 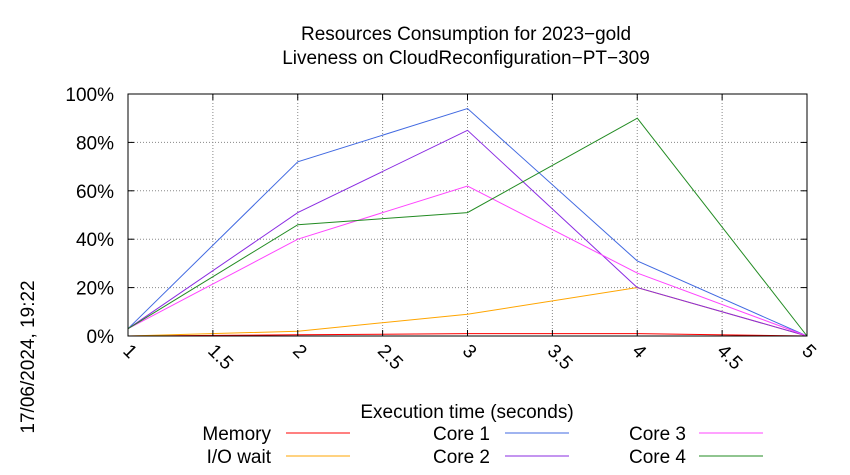 What do you see at coordinates (466, 58) in the screenshot?
I see `chart-subtitle: Liveness on CloudReconfiguration−PT−309` at bounding box center [466, 58].